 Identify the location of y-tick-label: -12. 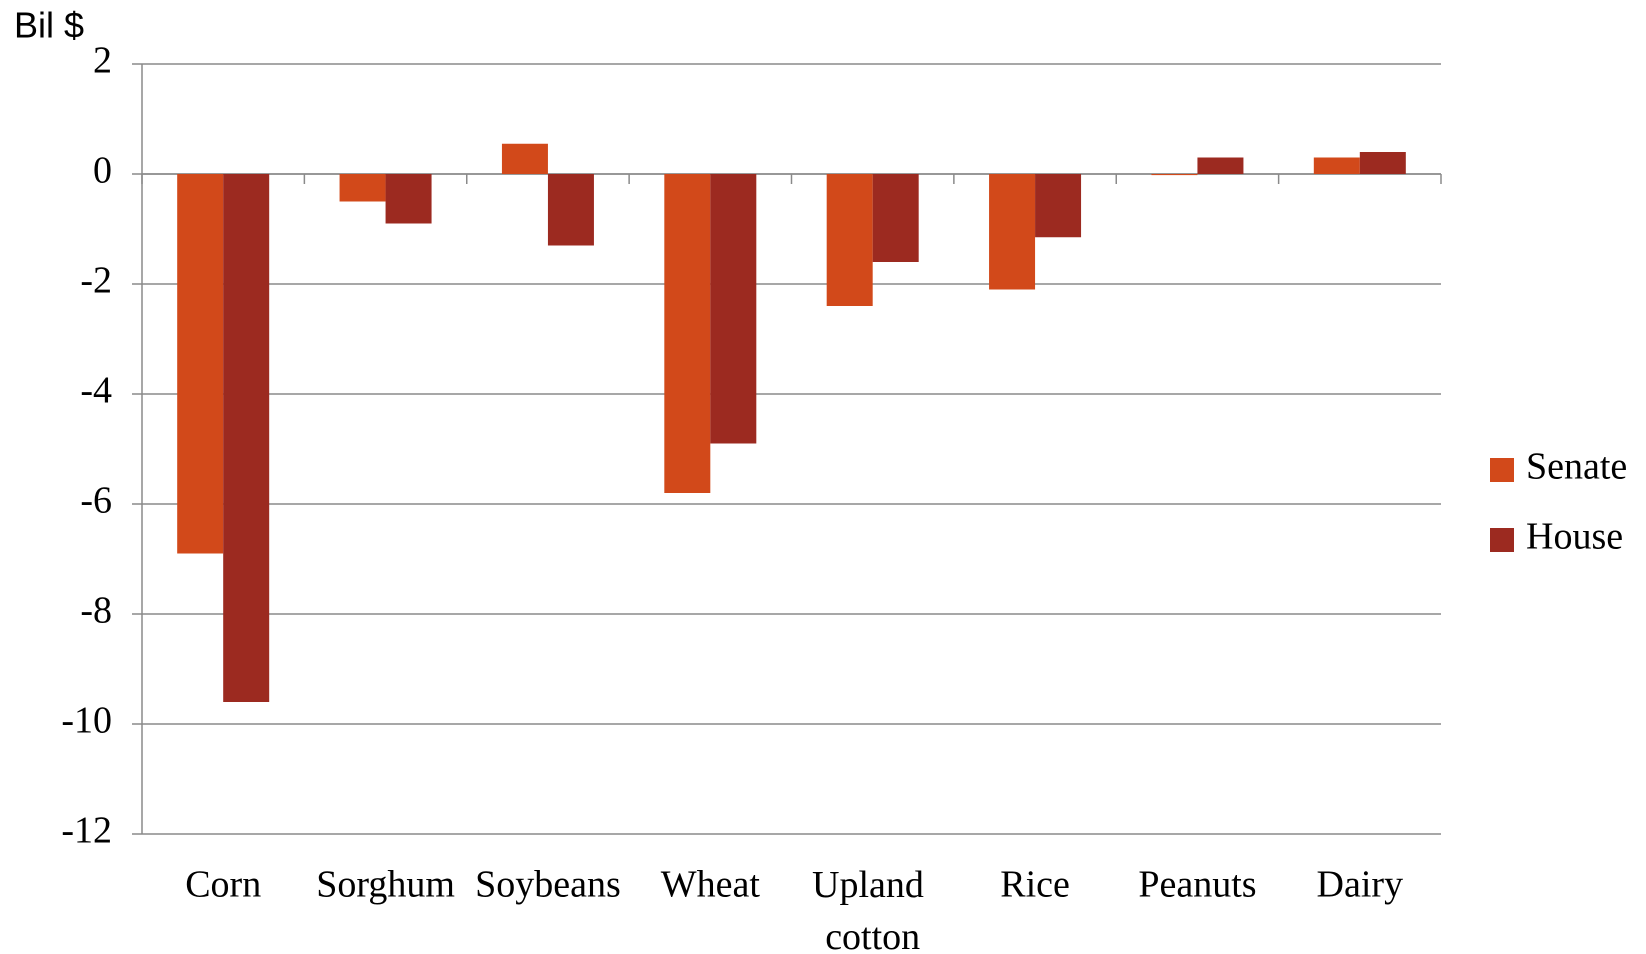
(86, 831).